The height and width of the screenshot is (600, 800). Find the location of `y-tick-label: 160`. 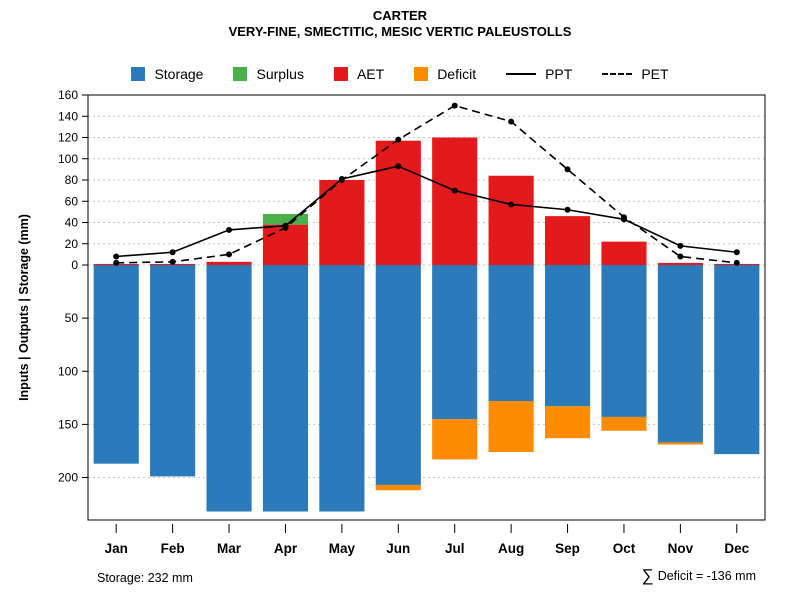

y-tick-label: 160 is located at coordinates (68, 95).